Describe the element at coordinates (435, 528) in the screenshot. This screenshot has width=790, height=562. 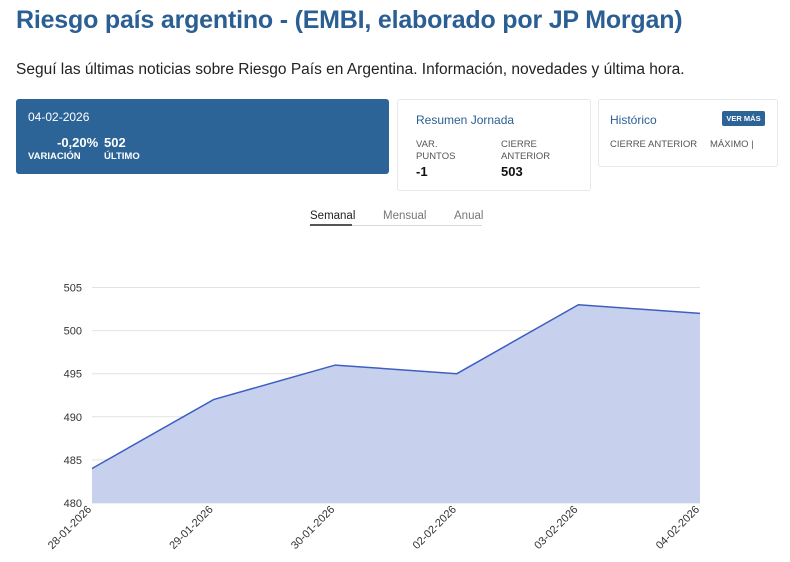
I see `x-tick-label: 02-02-2026` at that location.